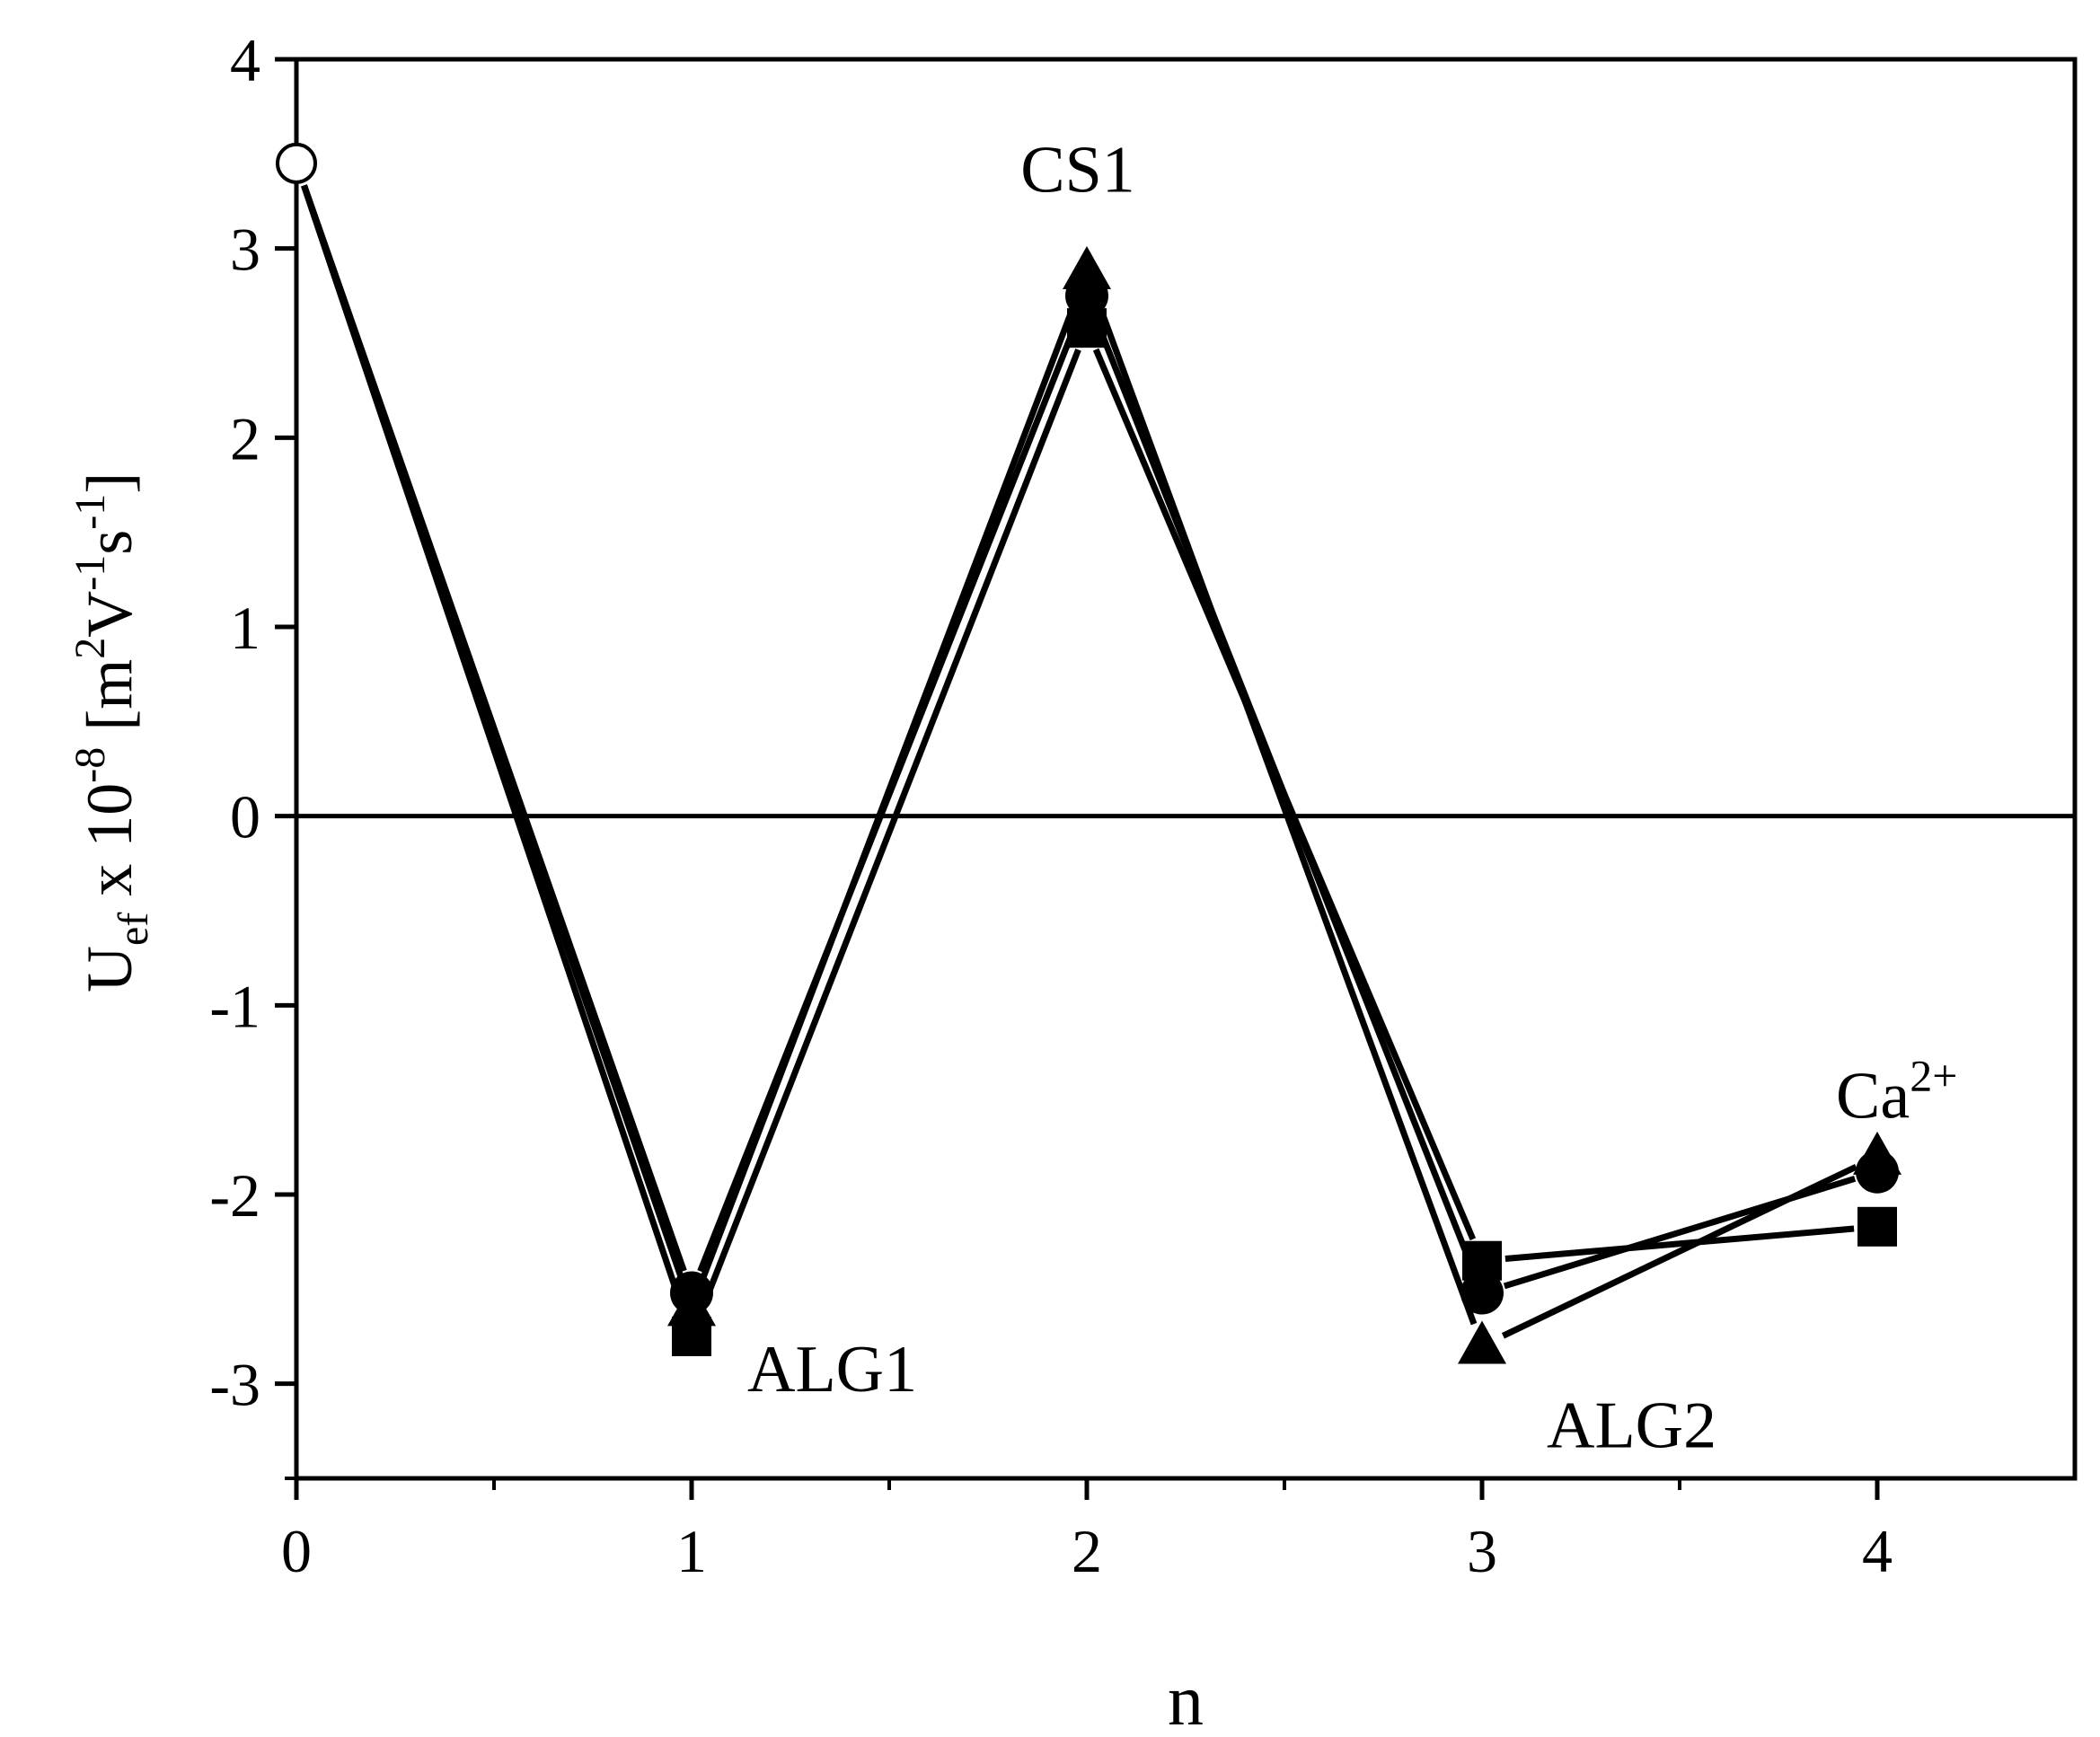 This screenshot has height=1737, width=2100. Describe the element at coordinates (234, 1195) in the screenshot. I see `y-tick-label: -2` at that location.